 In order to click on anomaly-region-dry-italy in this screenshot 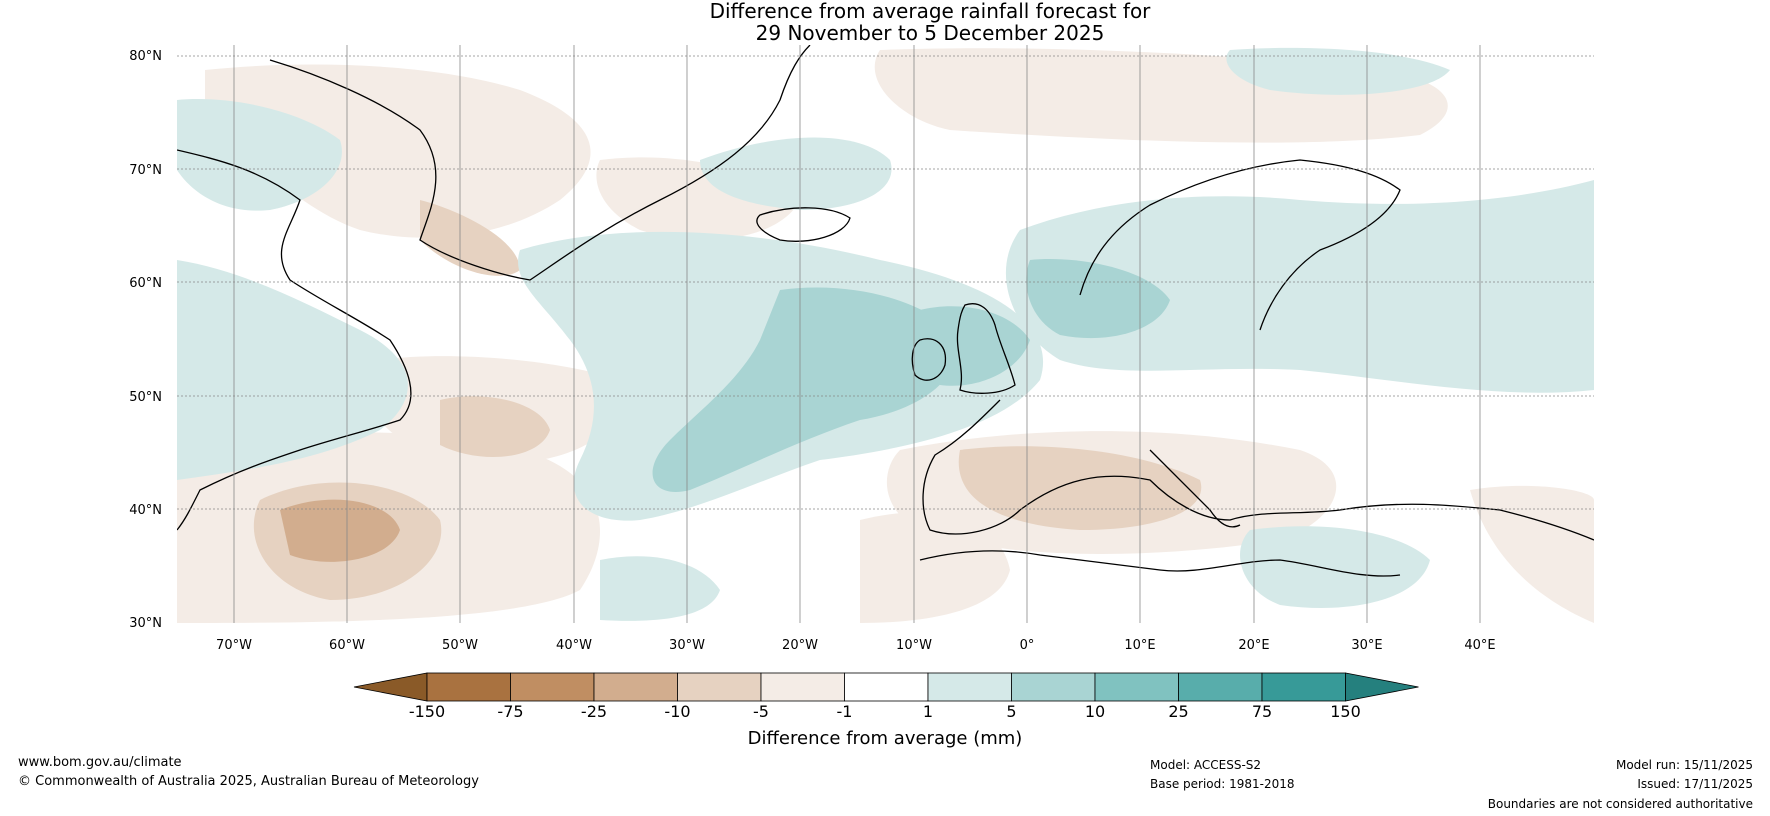, I will do `click(1080, 488)`.